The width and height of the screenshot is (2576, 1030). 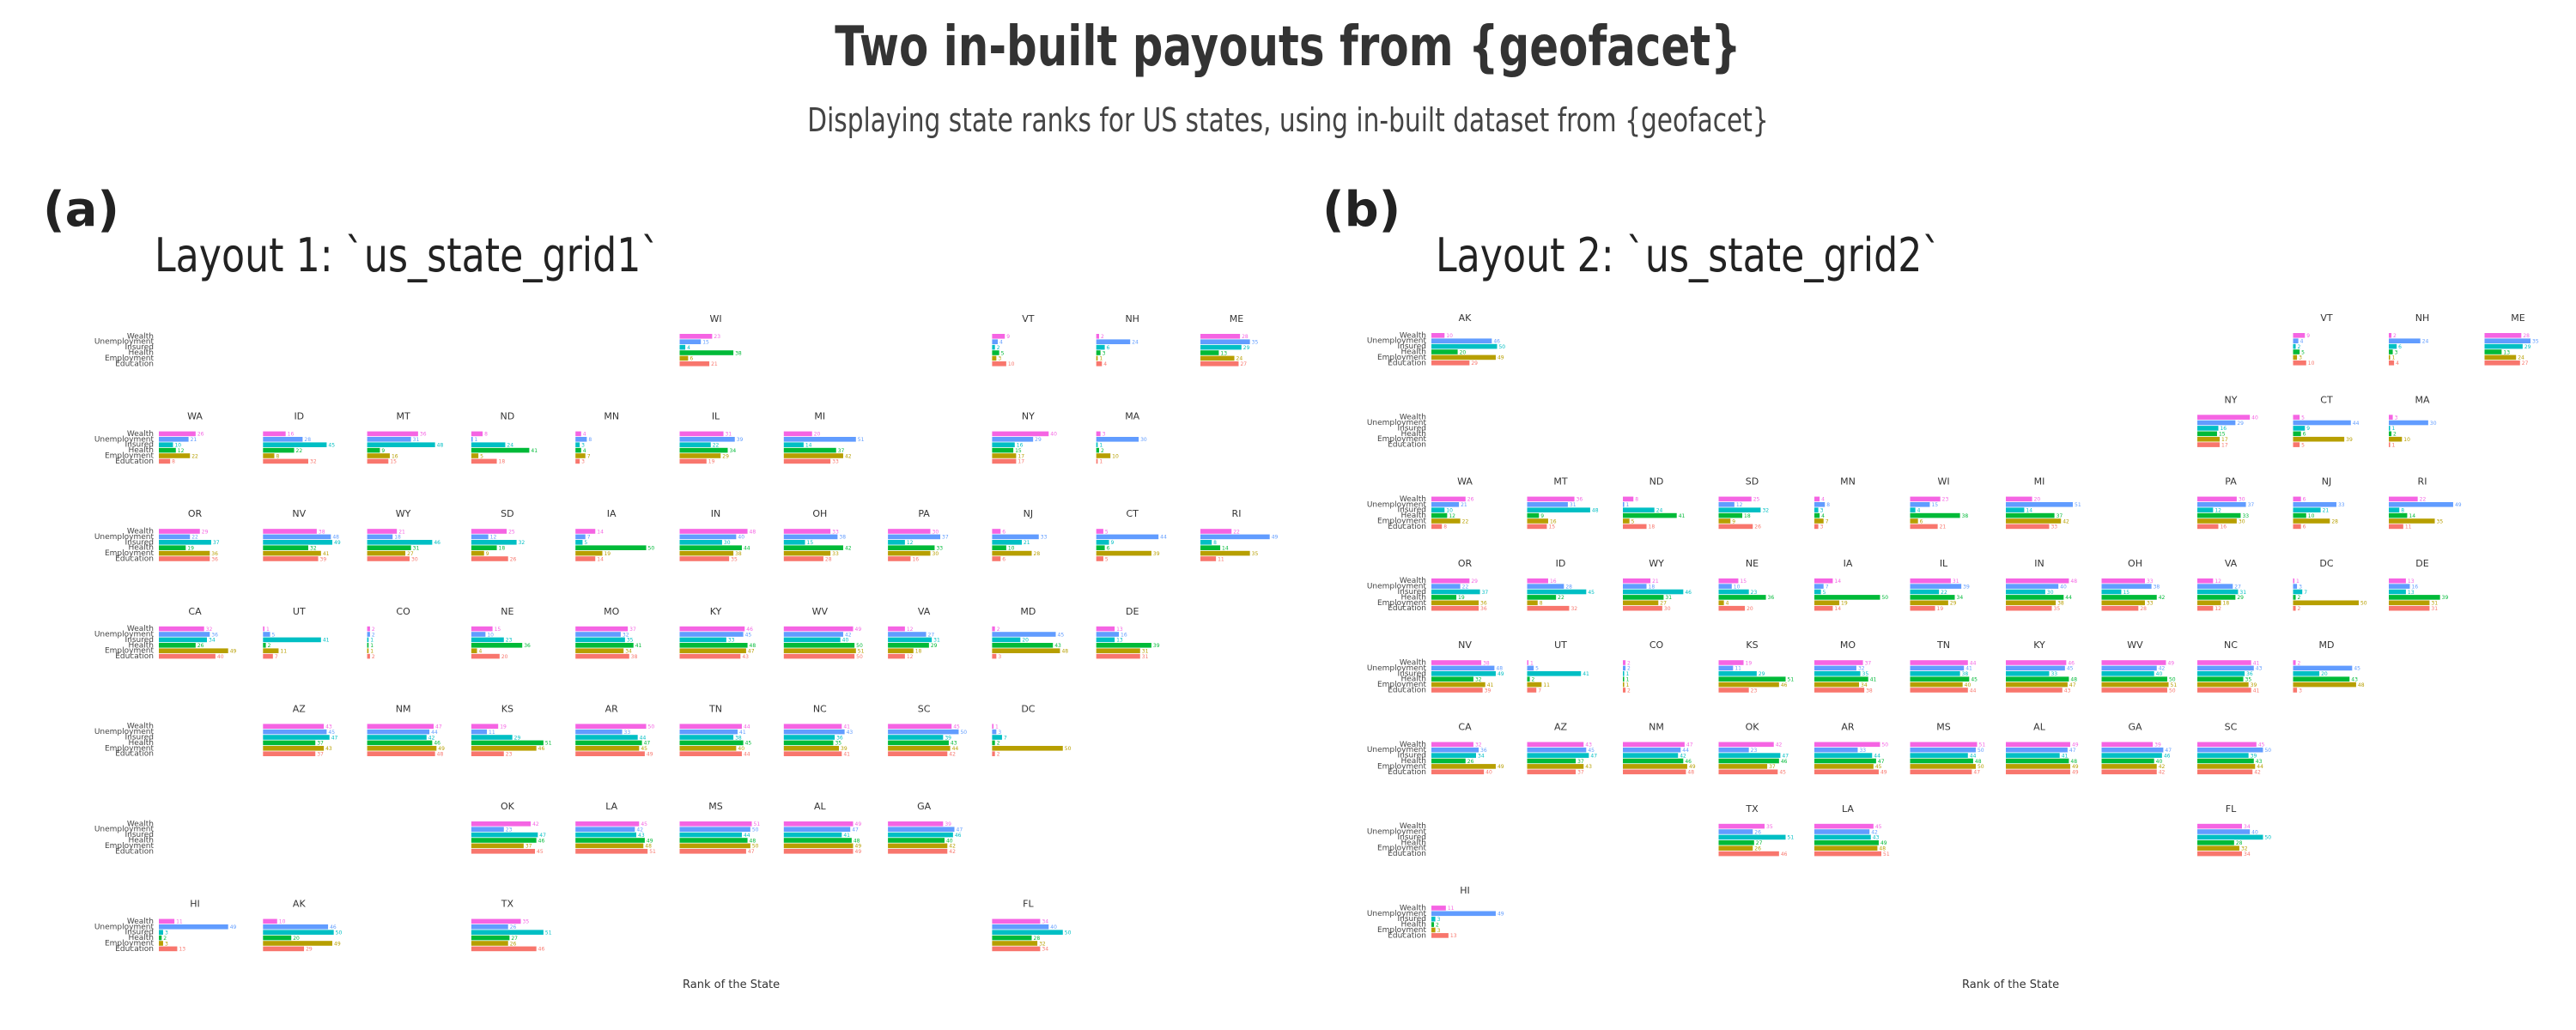 What do you see at coordinates (1453, 936) in the screenshot?
I see `bar-value-b-hi-education: 13` at bounding box center [1453, 936].